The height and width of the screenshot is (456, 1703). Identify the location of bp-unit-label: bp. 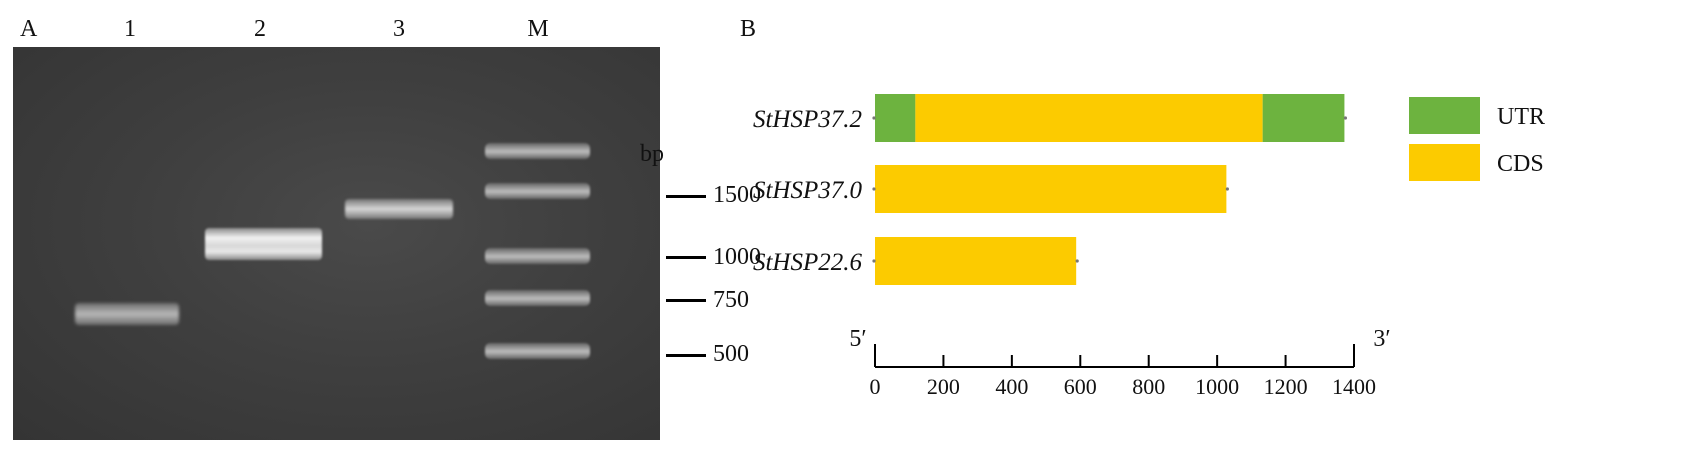
(652, 154).